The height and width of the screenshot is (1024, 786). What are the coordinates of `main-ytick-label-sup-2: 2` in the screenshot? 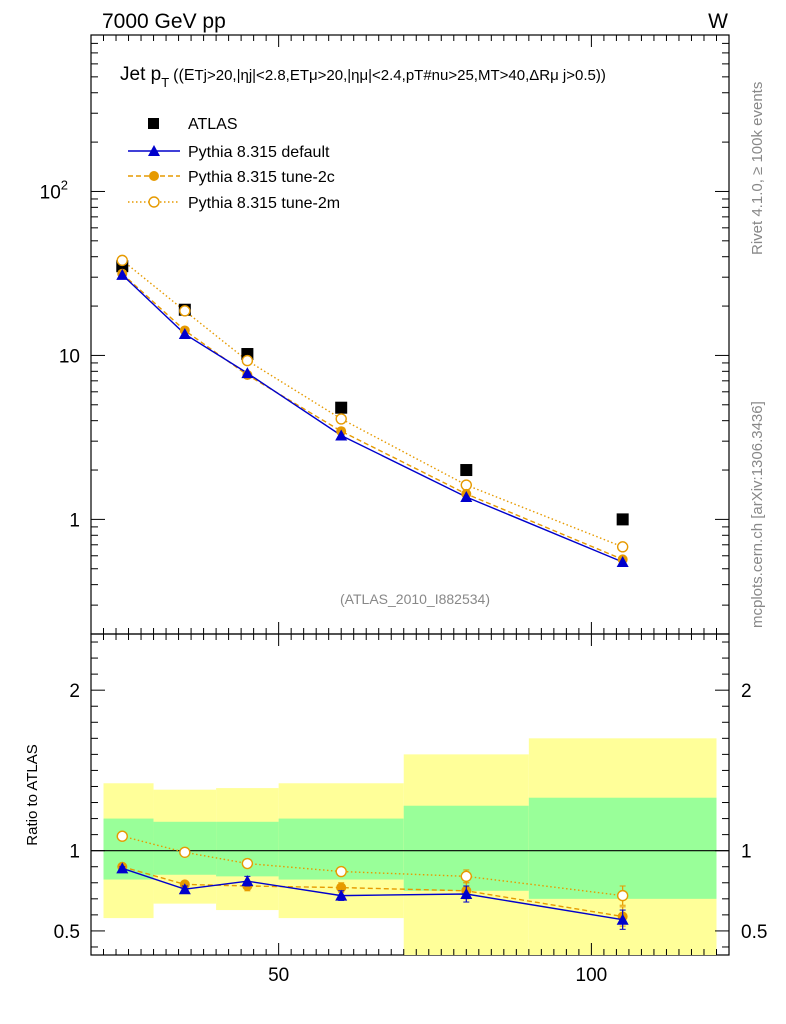 It's located at (64, 184).